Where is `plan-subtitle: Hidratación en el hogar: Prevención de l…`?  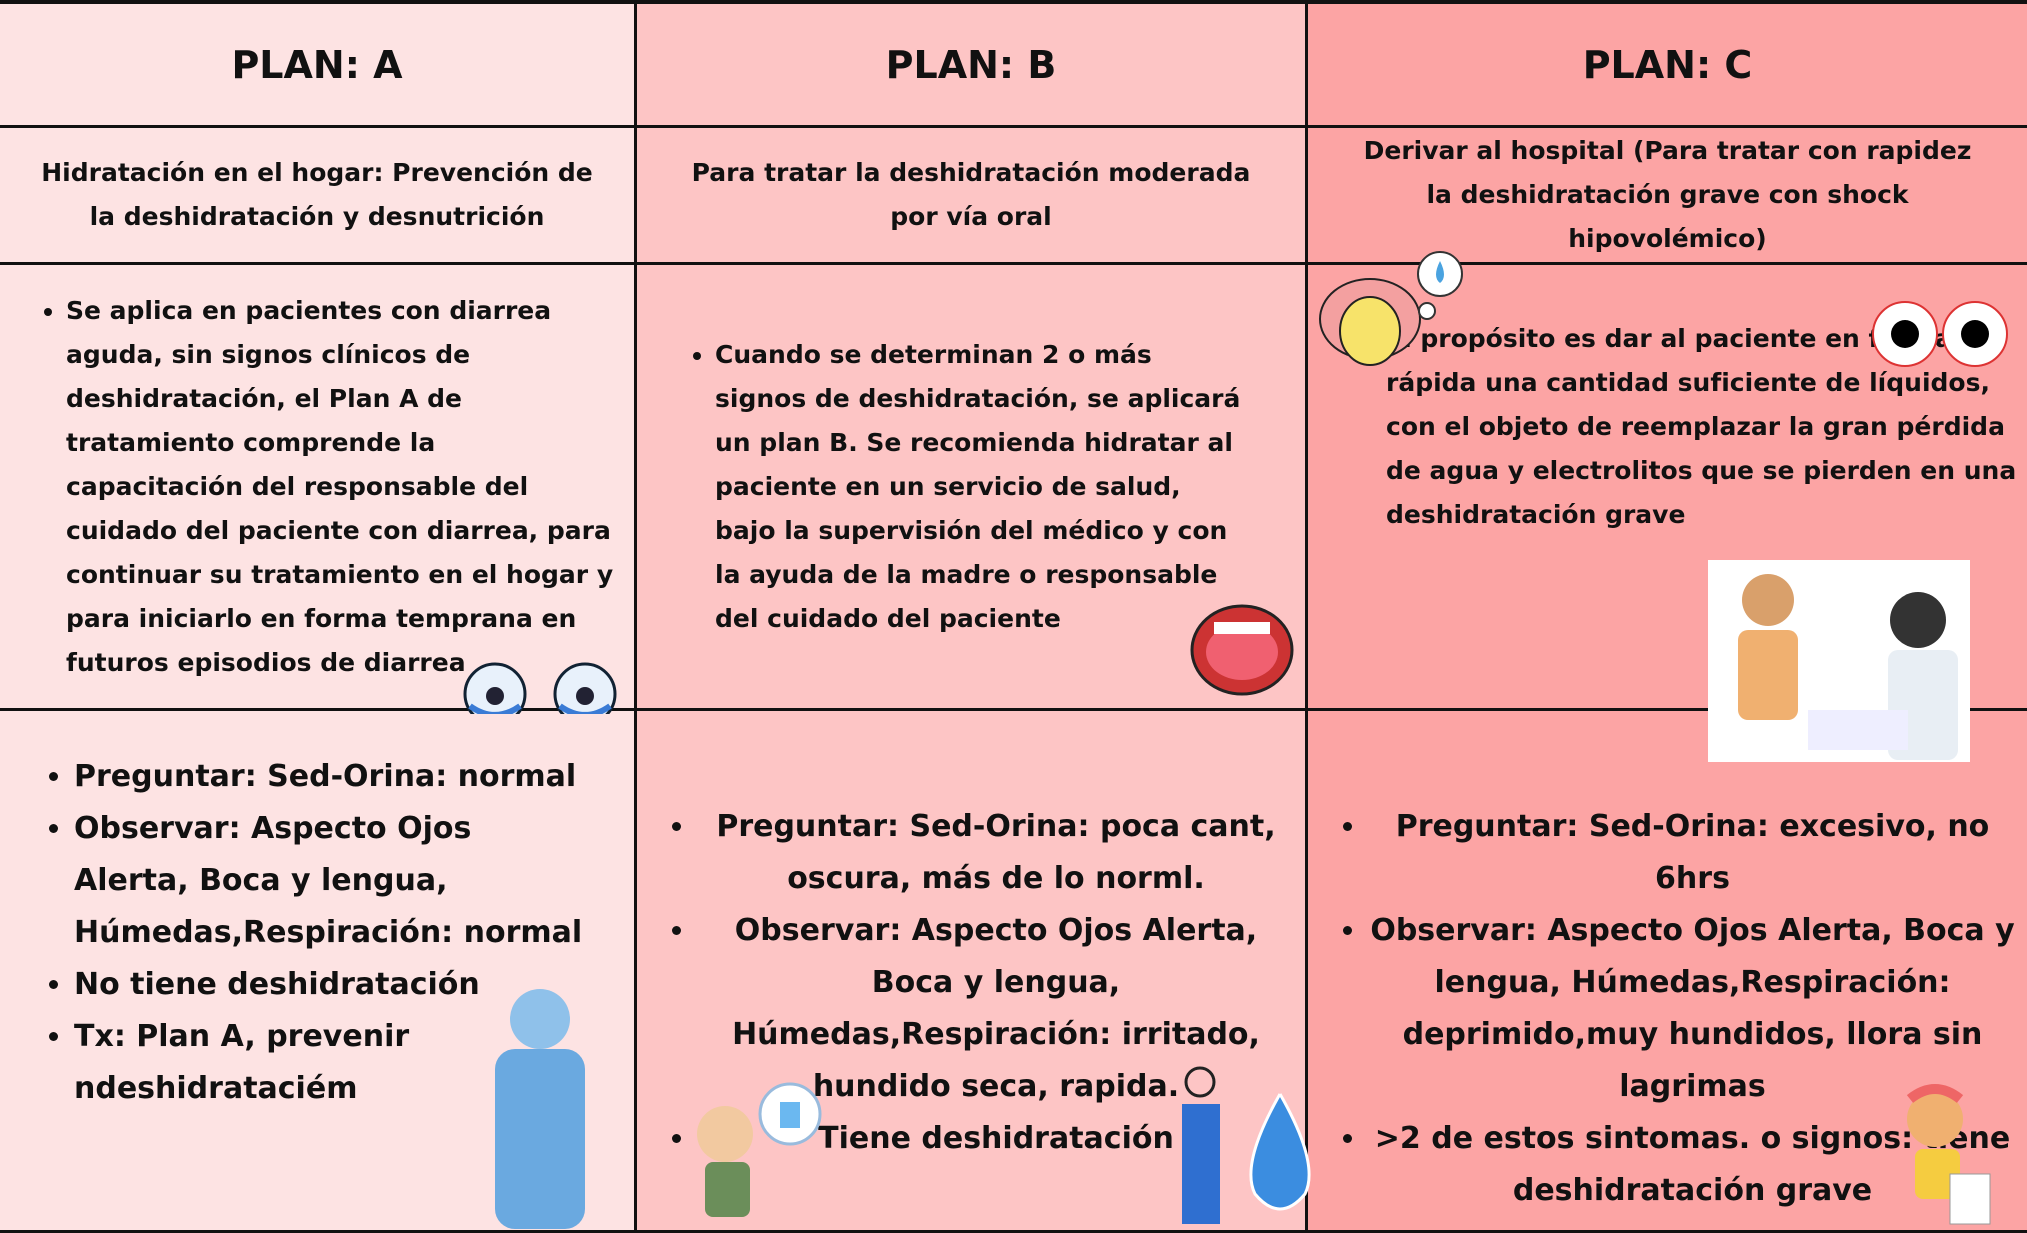 plan-subtitle: Hidratación en el hogar: Prevención de l… is located at coordinates (318, 196).